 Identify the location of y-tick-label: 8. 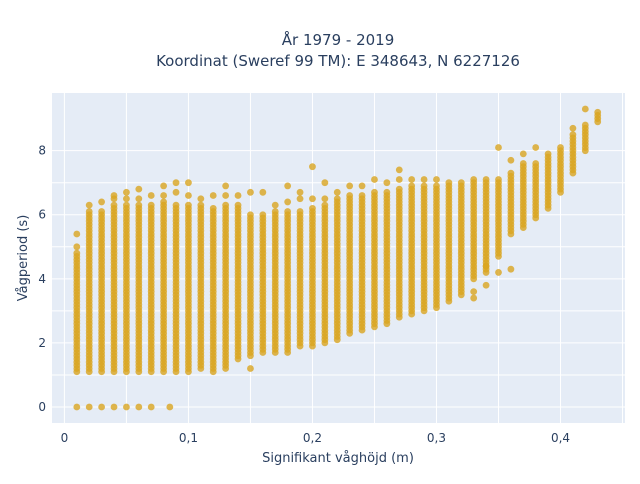
(42, 151).